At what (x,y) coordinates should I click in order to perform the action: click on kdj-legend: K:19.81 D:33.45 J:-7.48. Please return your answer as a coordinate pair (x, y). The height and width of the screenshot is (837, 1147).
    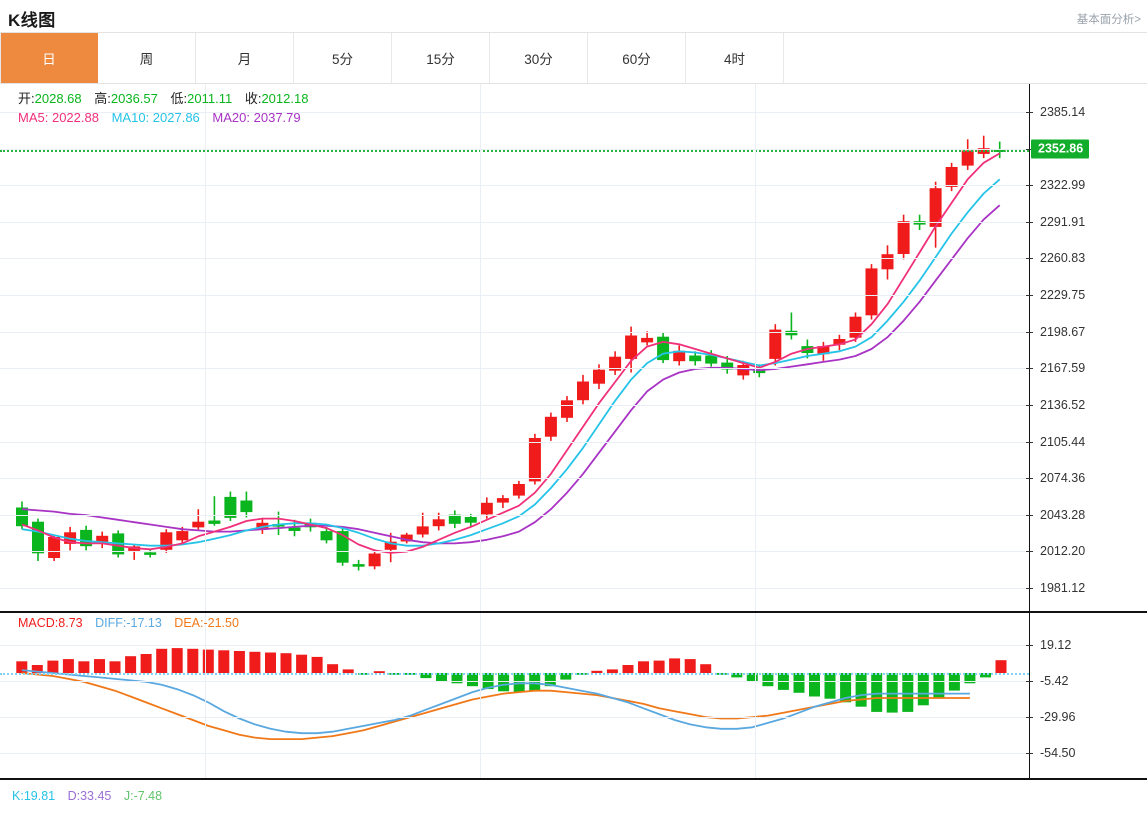
    Looking at the image, I should click on (91, 796).